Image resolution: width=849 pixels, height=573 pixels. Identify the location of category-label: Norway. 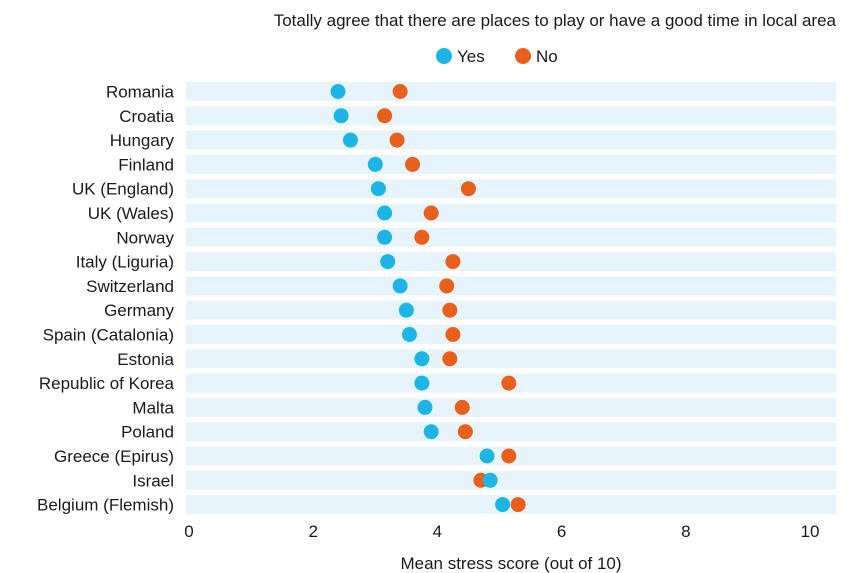
(145, 237).